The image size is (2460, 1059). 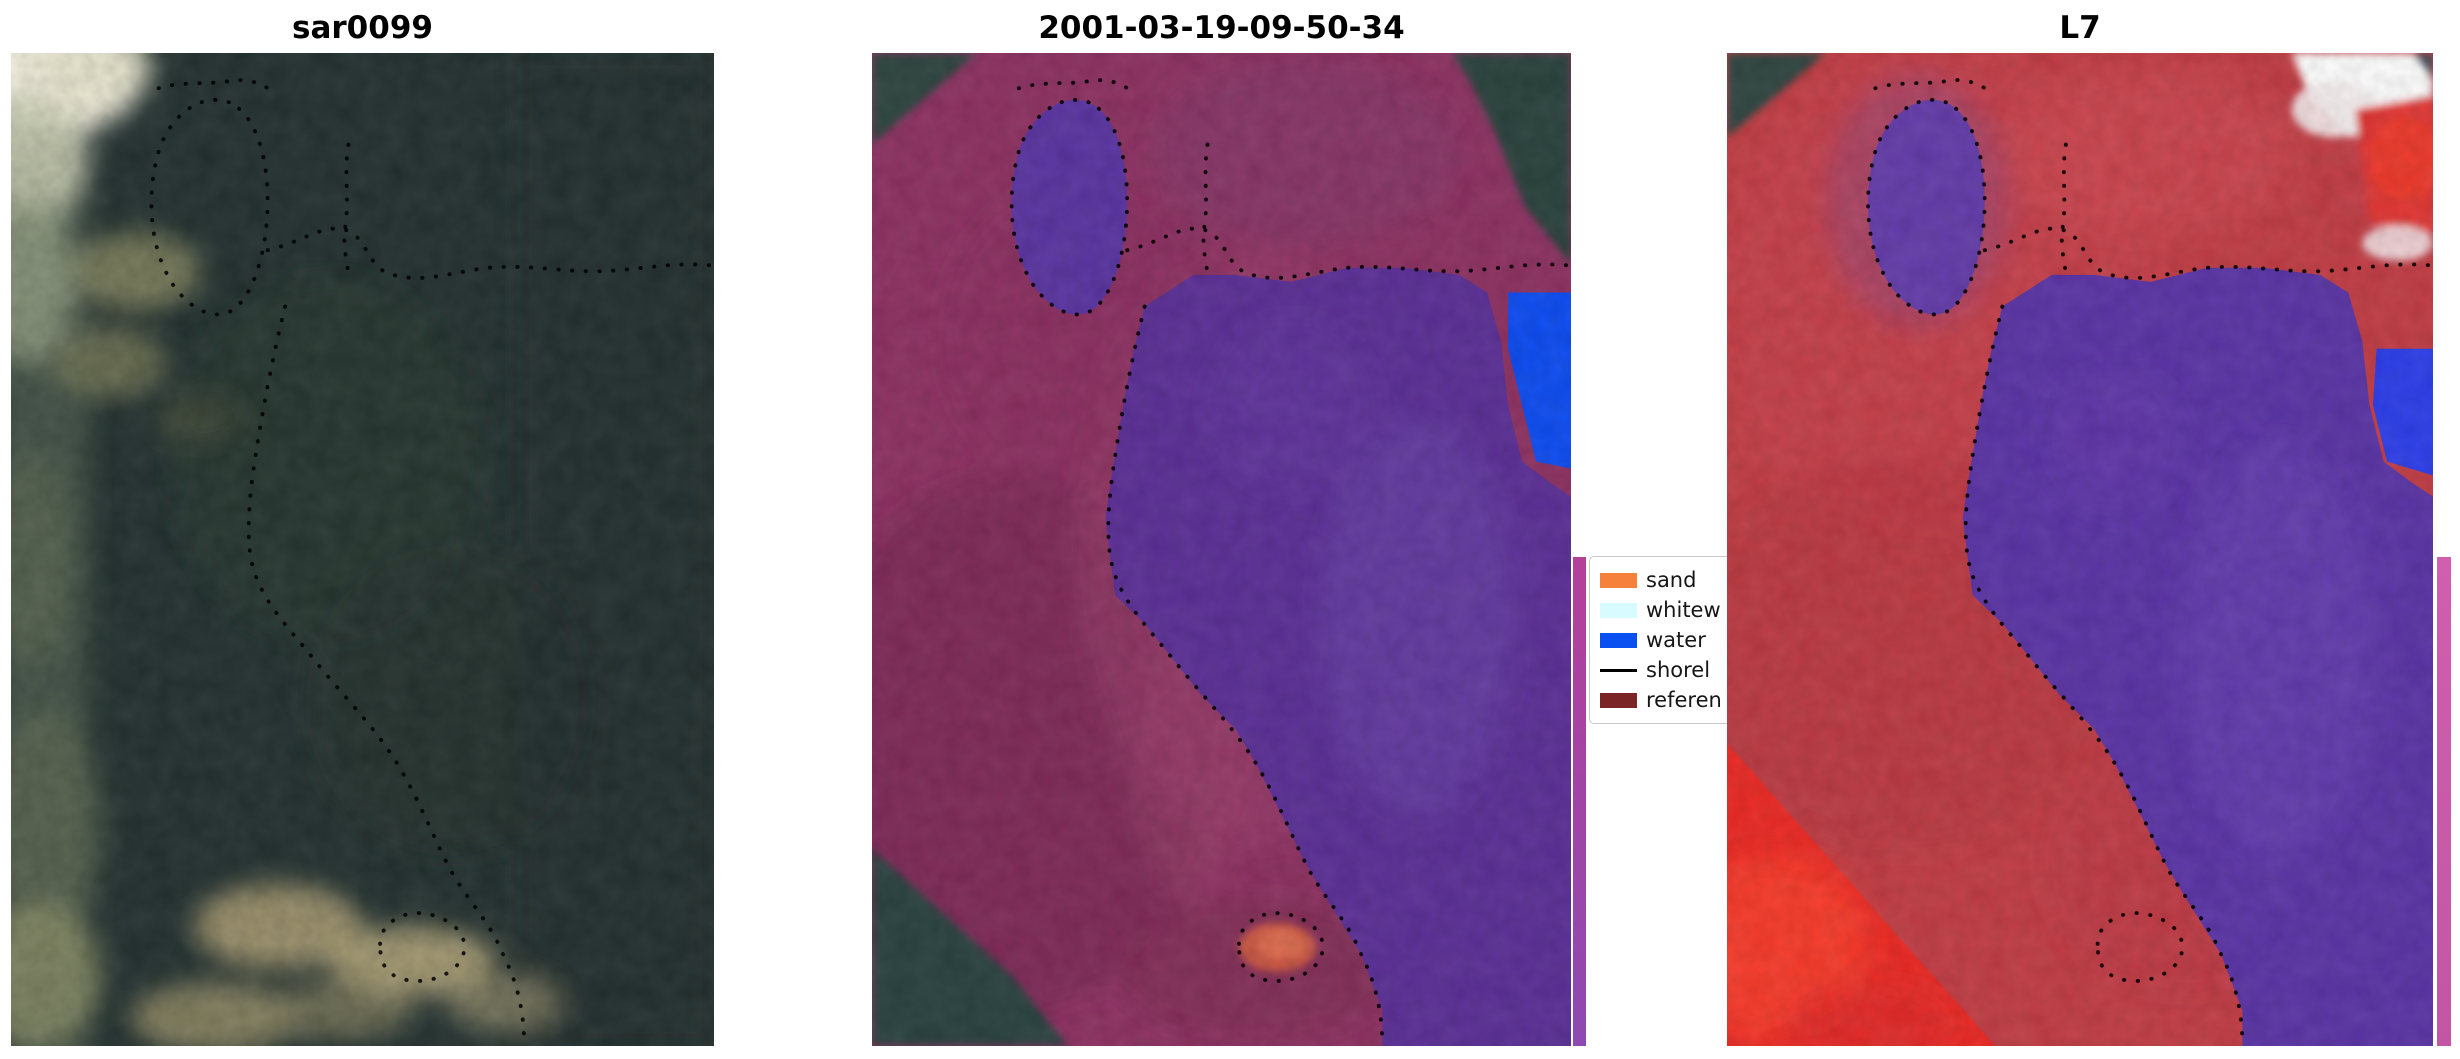 I want to click on colorbar-strip-panel2, so click(x=1579, y=801).